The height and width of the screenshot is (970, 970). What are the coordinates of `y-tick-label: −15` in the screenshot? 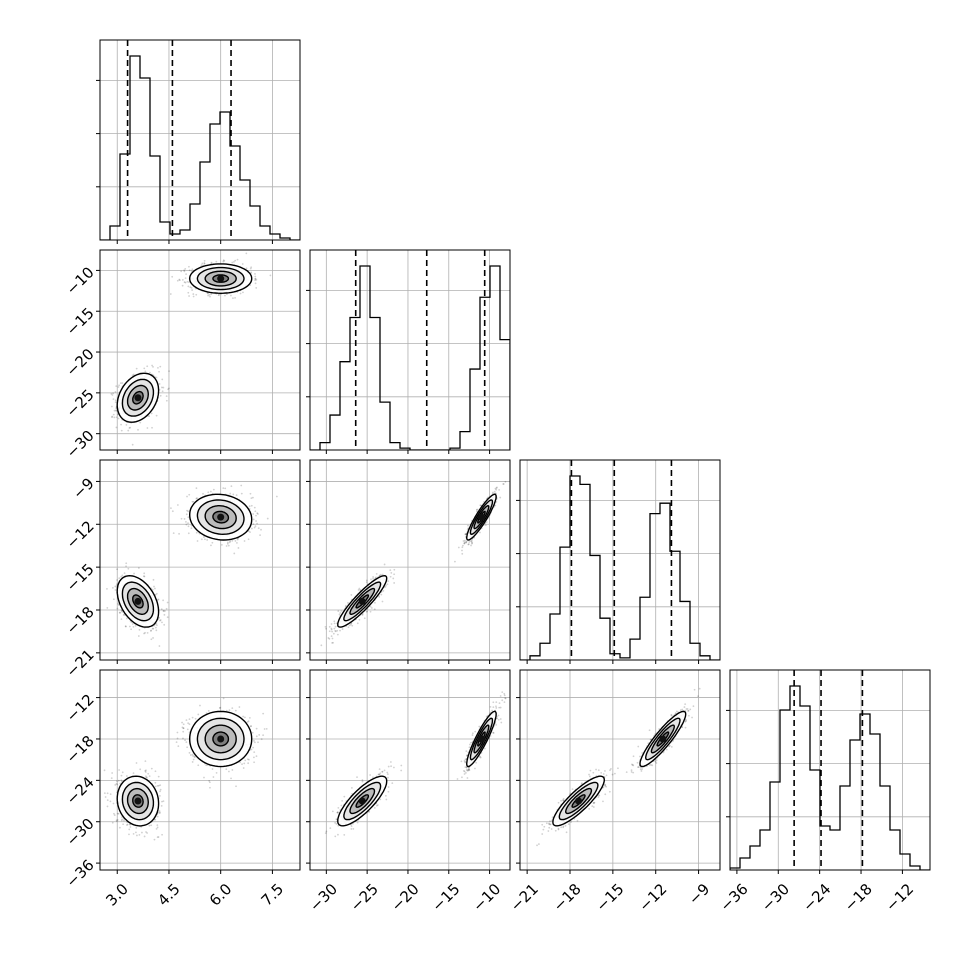 It's located at (80, 577).